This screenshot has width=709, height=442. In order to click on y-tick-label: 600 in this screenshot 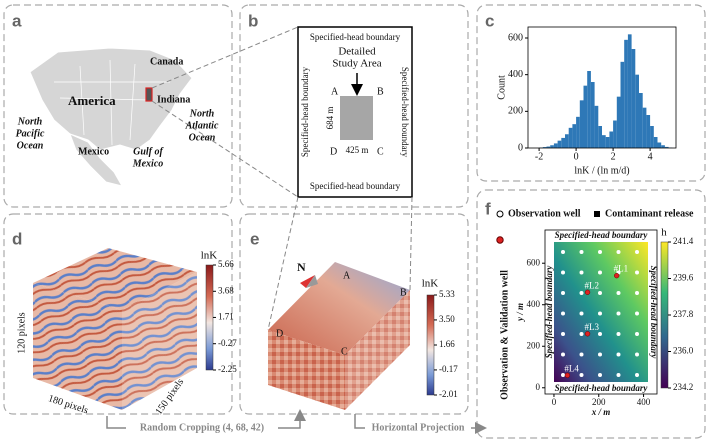, I will do `click(534, 262)`.